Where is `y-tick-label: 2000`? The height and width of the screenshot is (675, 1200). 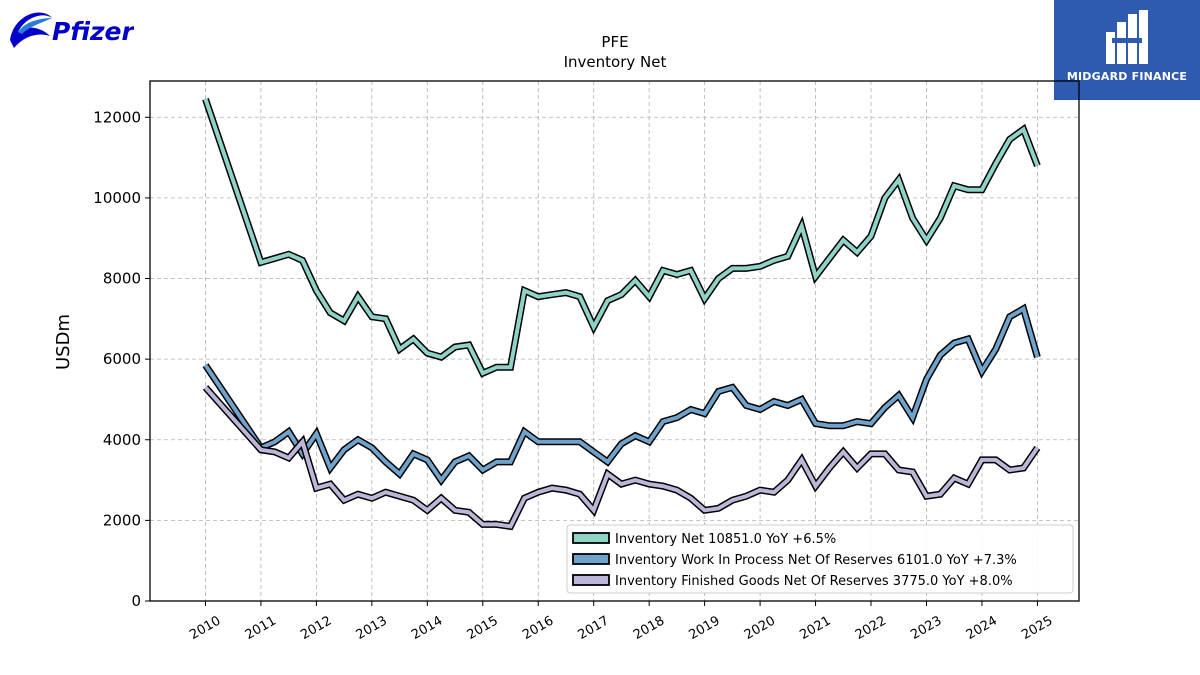
y-tick-label: 2000 is located at coordinates (122, 520).